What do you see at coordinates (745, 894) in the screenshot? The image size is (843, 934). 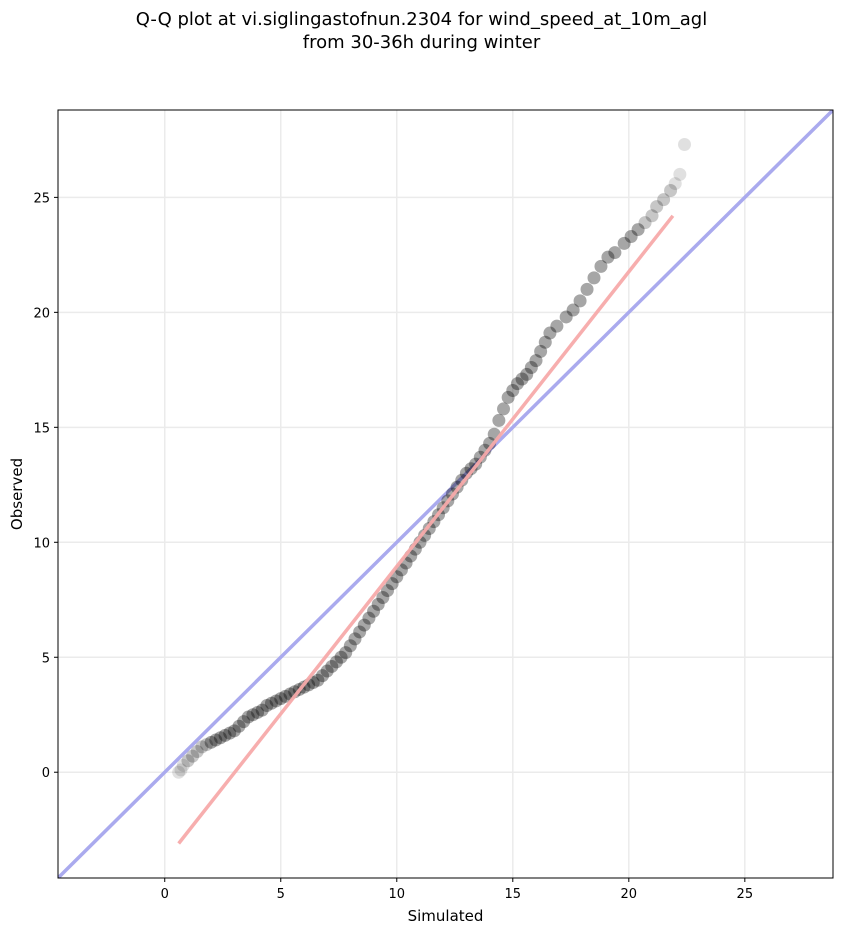 I see `x-tick-label: 25` at bounding box center [745, 894].